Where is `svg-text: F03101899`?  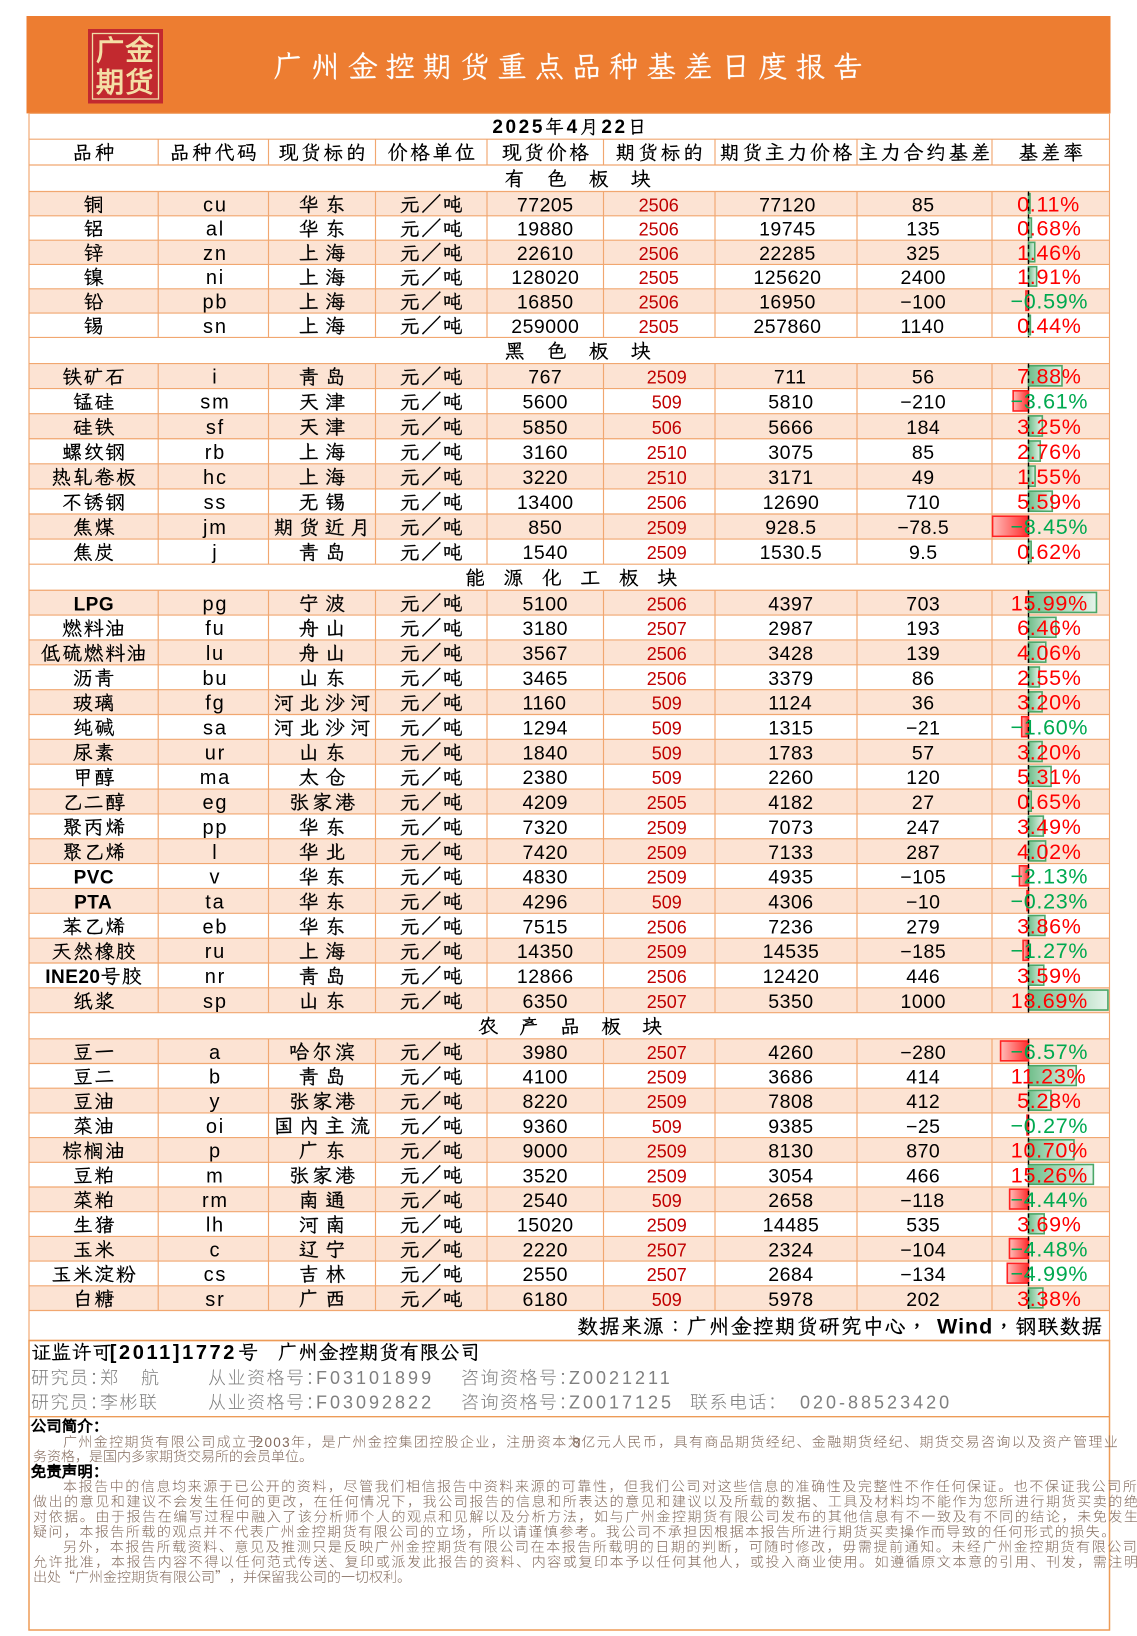 svg-text: F03101899 is located at coordinates (375, 1378).